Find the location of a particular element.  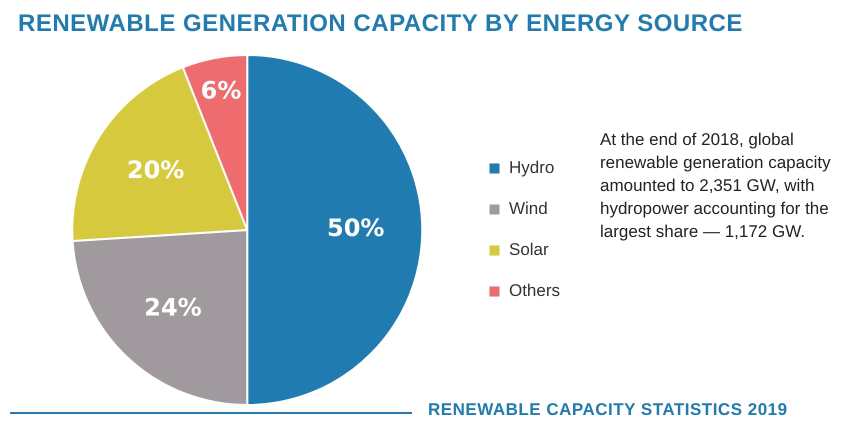

text: At the end of 2018, global renewable generation capacity amounted to 2,351 GW, with hydropower accounting for the largest share — 1,172 GW. is located at coordinates (716, 186).